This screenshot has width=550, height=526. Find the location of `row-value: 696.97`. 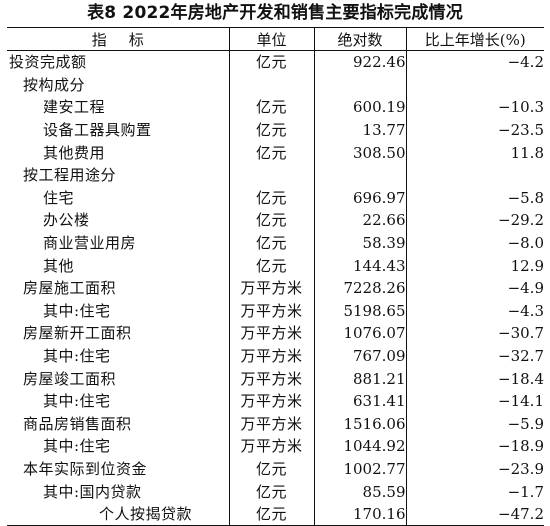

row-value: 696.97 is located at coordinates (359, 198).